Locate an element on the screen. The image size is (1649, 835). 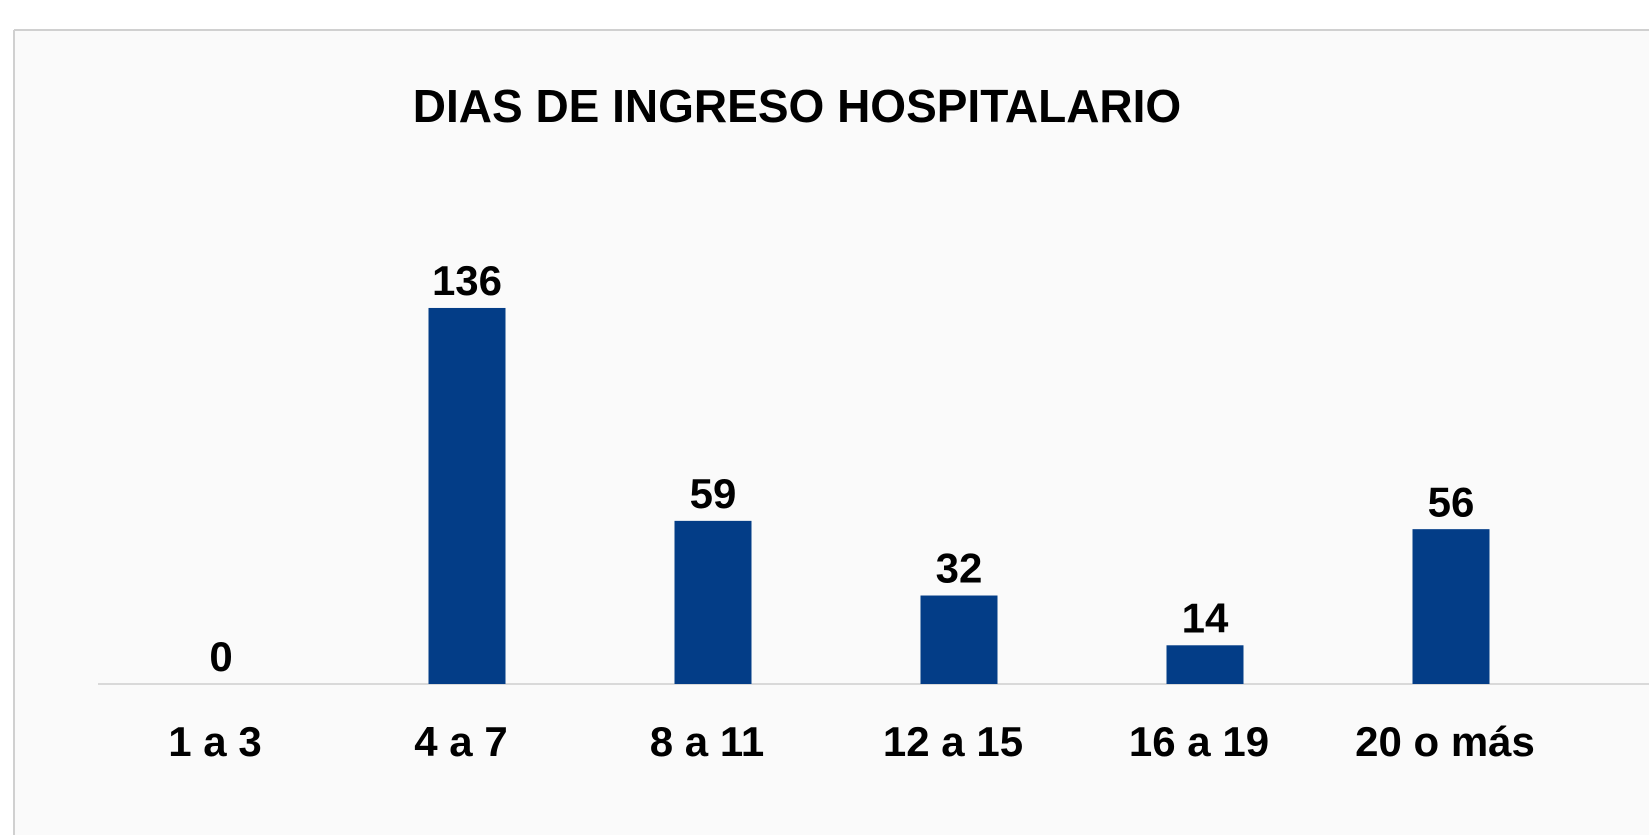
value-label: 0 is located at coordinates (220, 656).